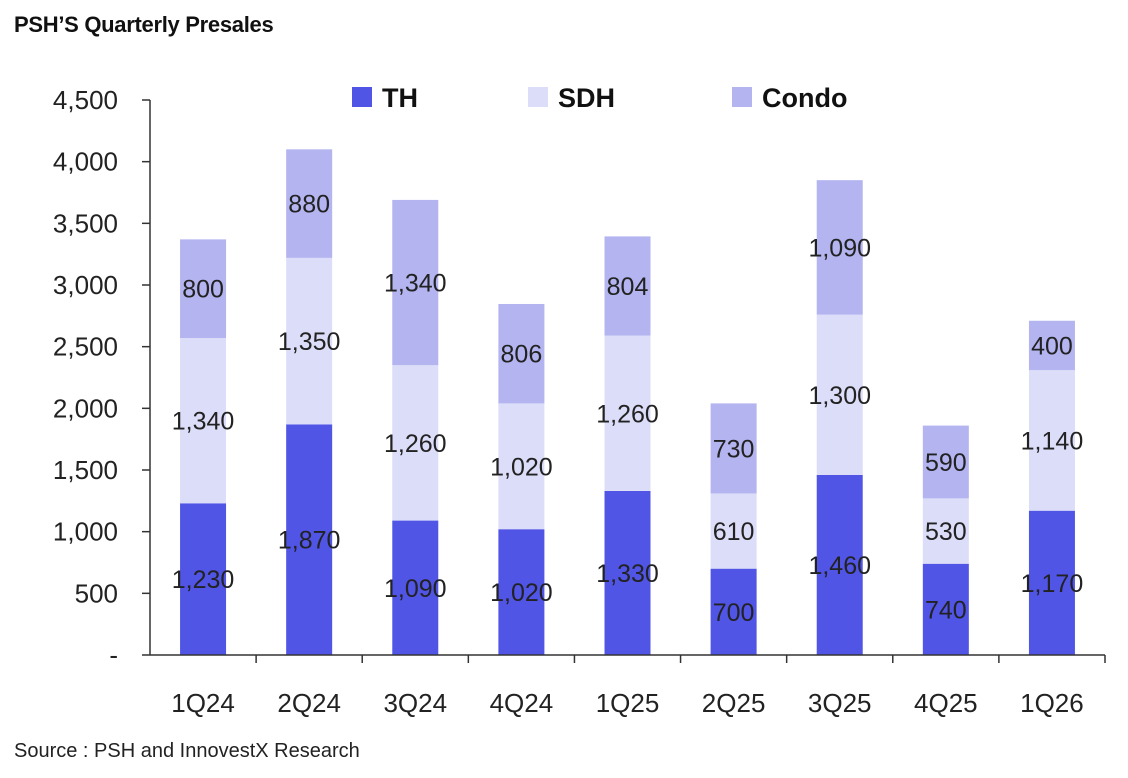 The image size is (1128, 778). I want to click on y-tick-label: 3,000, so click(85, 285).